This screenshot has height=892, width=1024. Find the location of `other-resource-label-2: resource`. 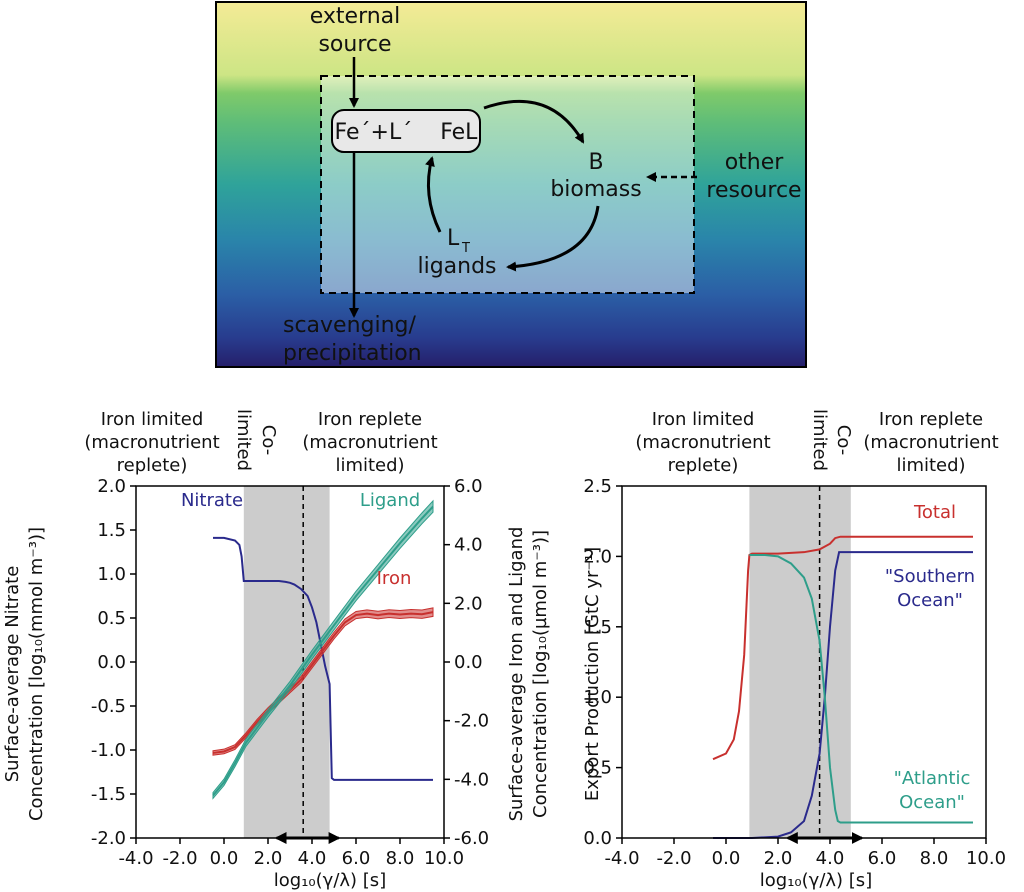

other-resource-label-2: resource is located at coordinates (753, 190).